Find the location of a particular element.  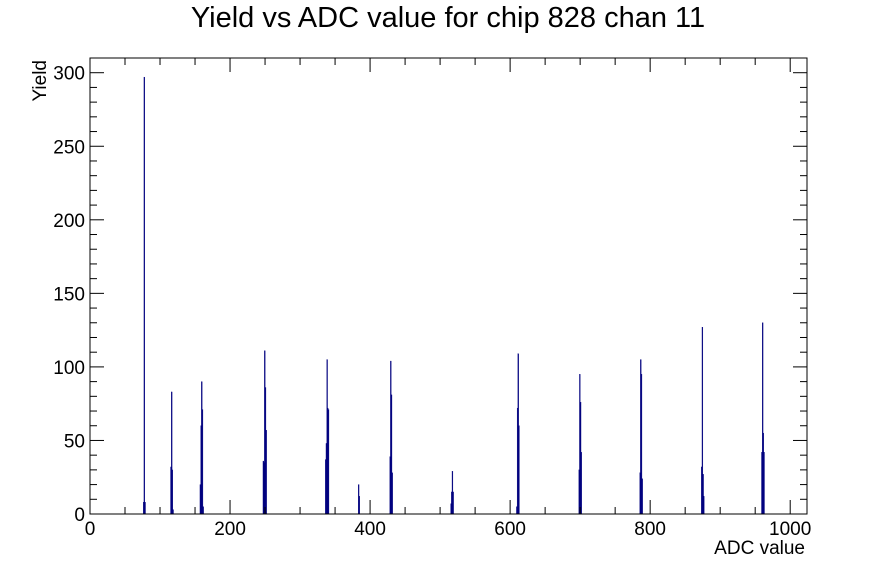

x-tick-label: 400 is located at coordinates (370, 529).